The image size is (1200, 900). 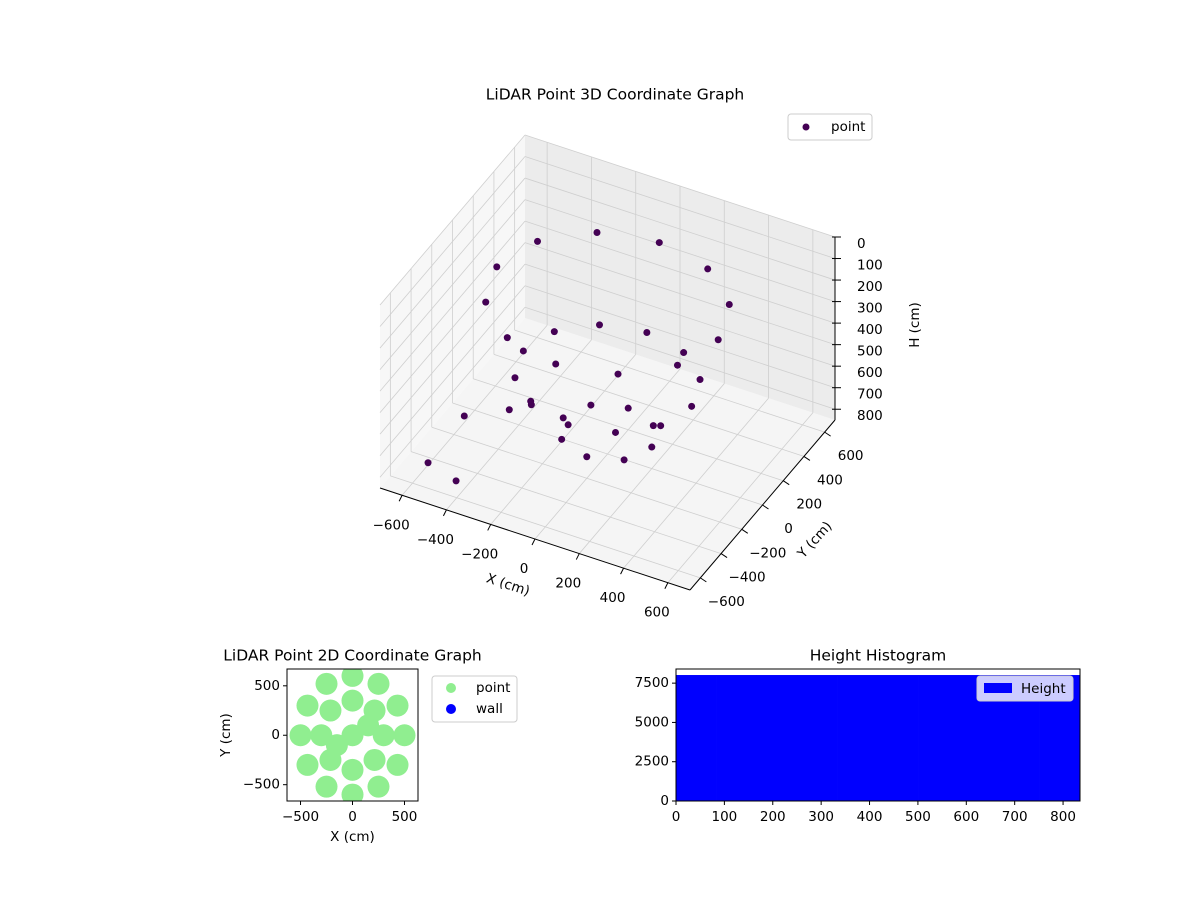 I want to click on x-axis-label: X (cm), so click(x=352, y=837).